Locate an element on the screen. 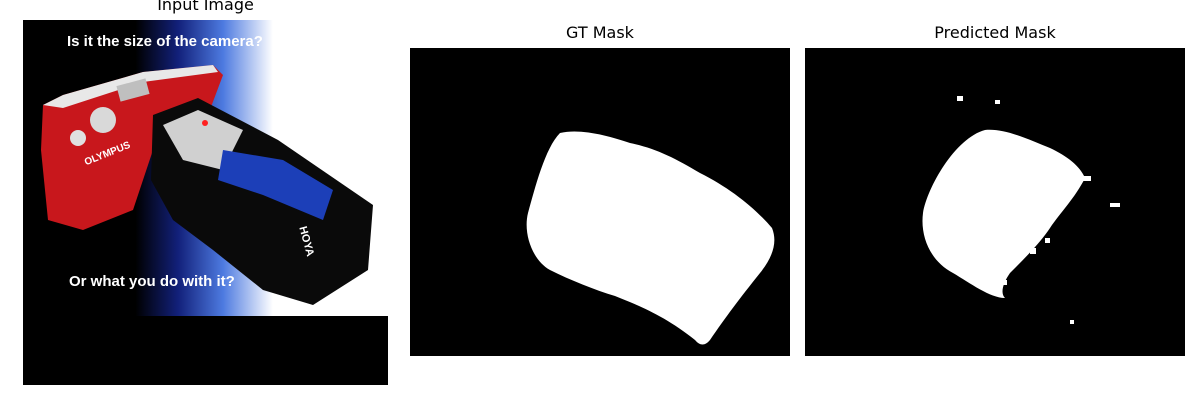  photo-bottom-band is located at coordinates (205, 350).